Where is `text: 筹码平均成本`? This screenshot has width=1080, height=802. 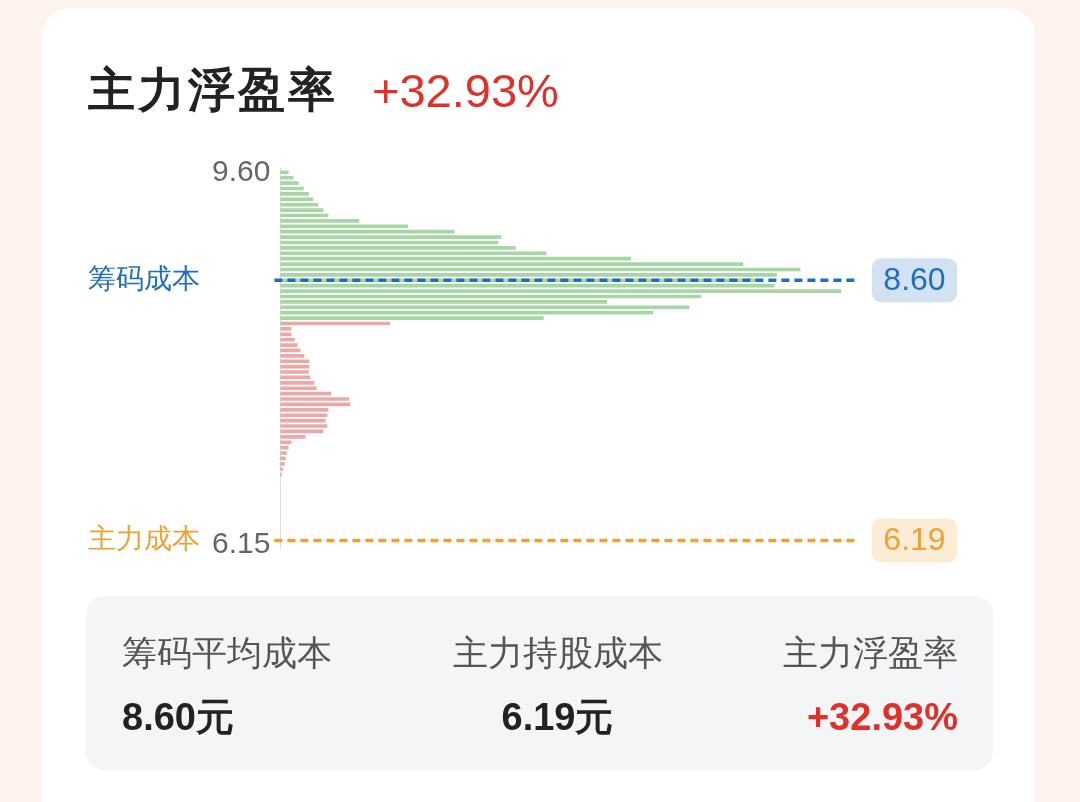
text: 筹码平均成本 is located at coordinates (227, 653).